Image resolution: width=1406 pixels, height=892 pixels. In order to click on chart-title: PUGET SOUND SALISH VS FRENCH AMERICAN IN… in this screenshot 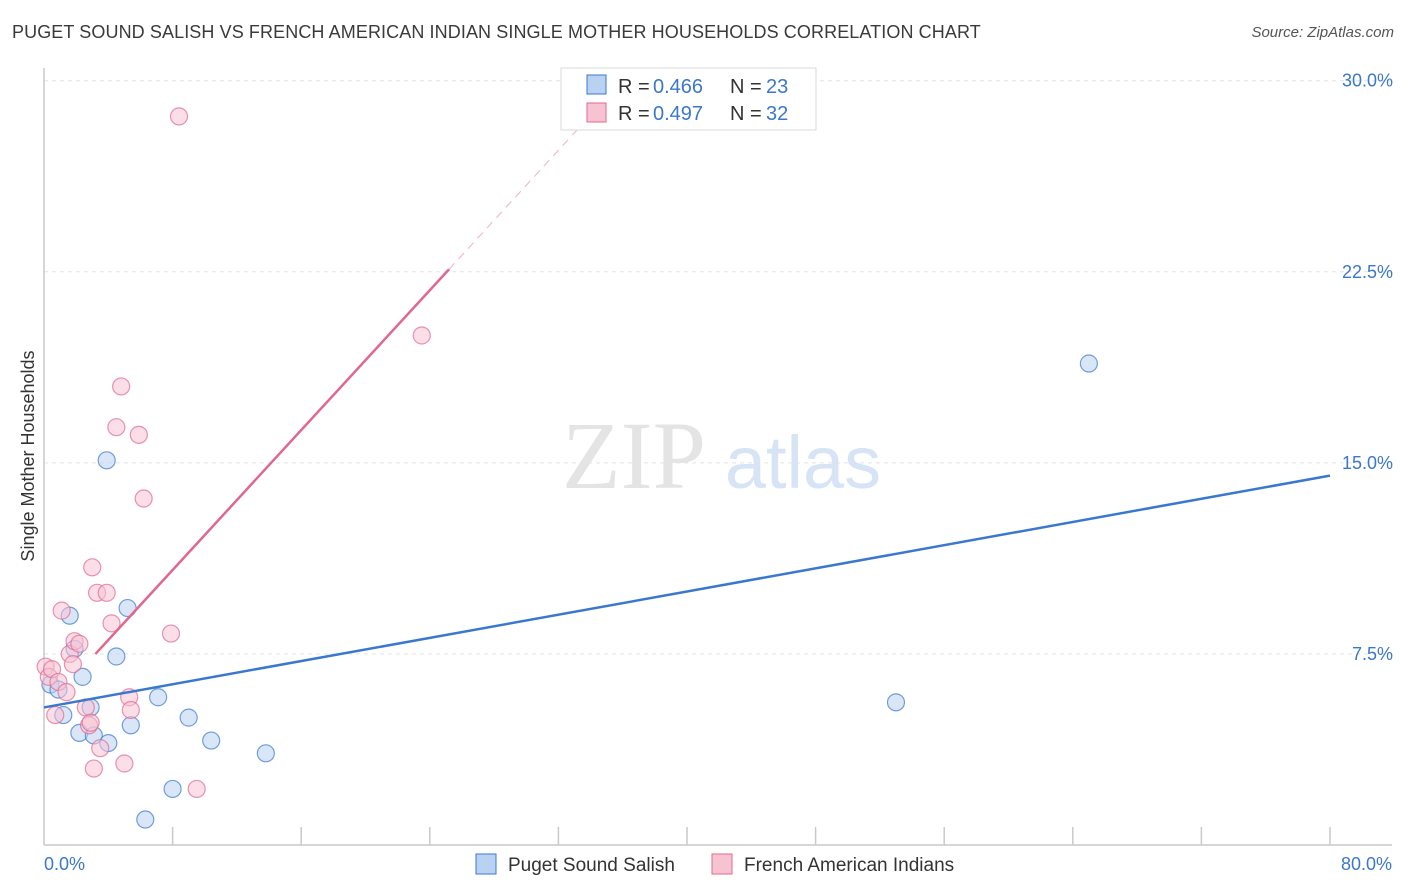, I will do `click(496, 32)`.